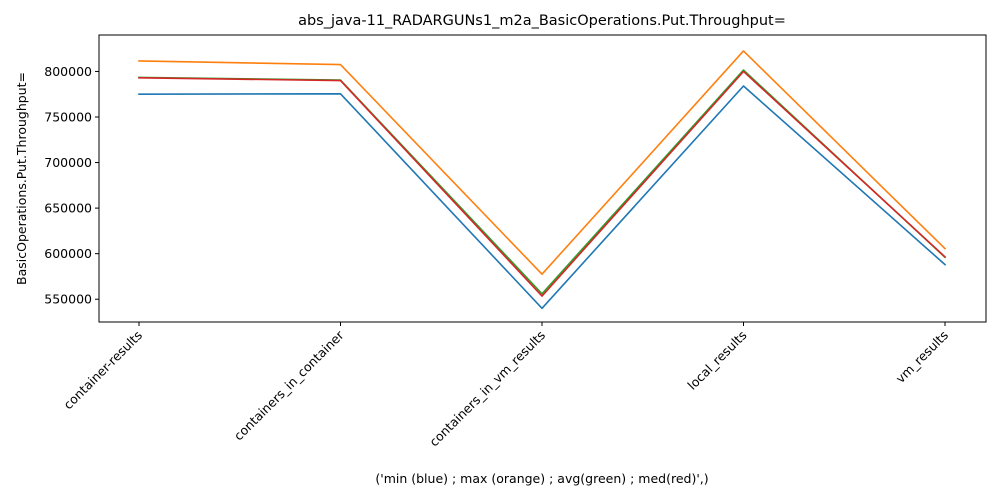 This screenshot has height=500, width=1000. Describe the element at coordinates (68, 208) in the screenshot. I see `y-tick-label: 650000` at that location.